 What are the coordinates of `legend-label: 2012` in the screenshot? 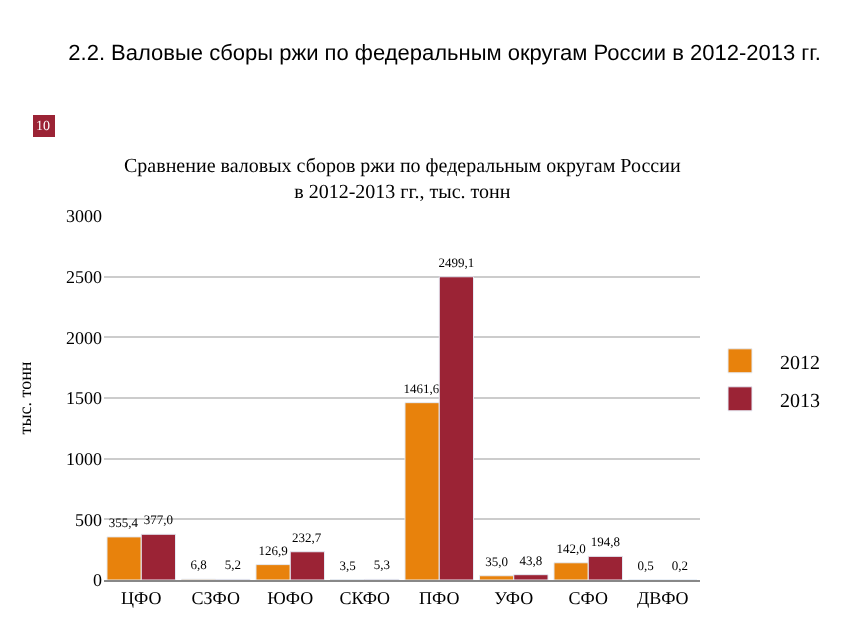 It's located at (800, 363).